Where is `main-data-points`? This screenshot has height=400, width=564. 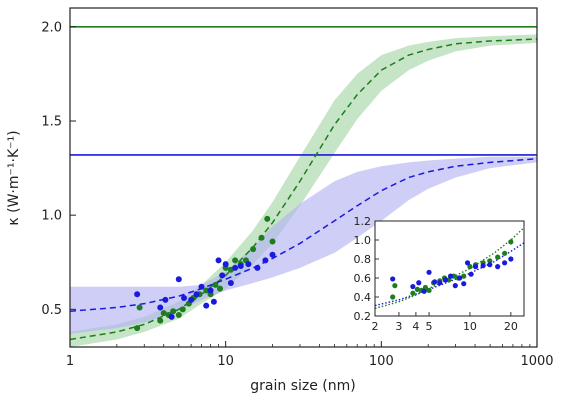
main-data-points is located at coordinates (205, 273).